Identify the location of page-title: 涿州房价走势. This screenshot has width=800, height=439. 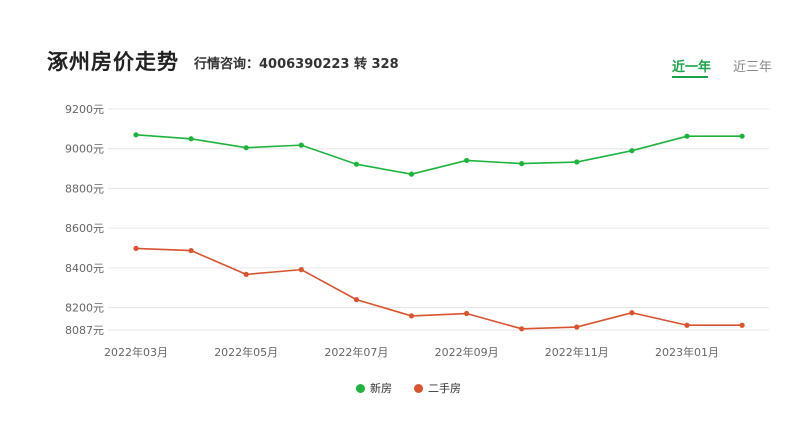
(113, 62).